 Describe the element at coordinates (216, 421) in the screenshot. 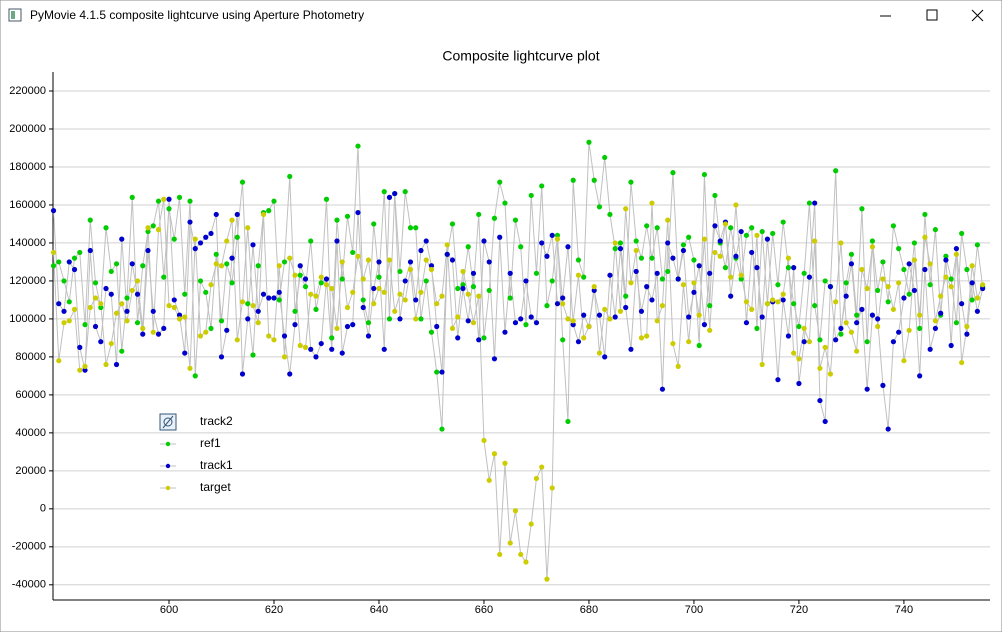

I see `legend-label: track2` at that location.